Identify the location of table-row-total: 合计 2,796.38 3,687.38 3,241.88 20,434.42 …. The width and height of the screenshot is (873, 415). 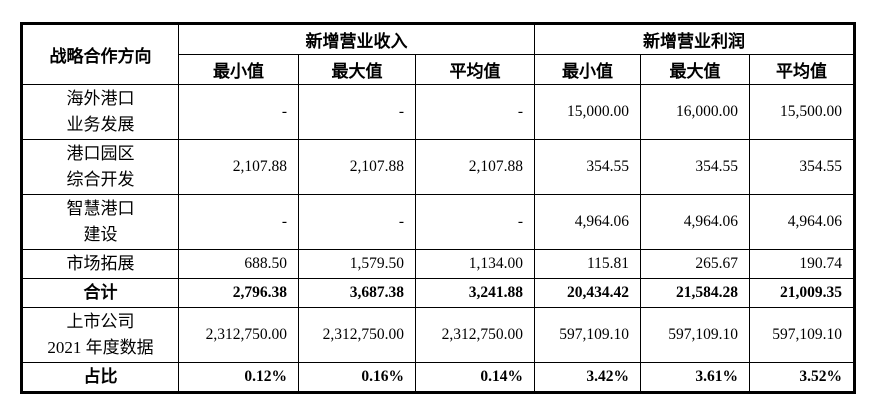
(438, 293).